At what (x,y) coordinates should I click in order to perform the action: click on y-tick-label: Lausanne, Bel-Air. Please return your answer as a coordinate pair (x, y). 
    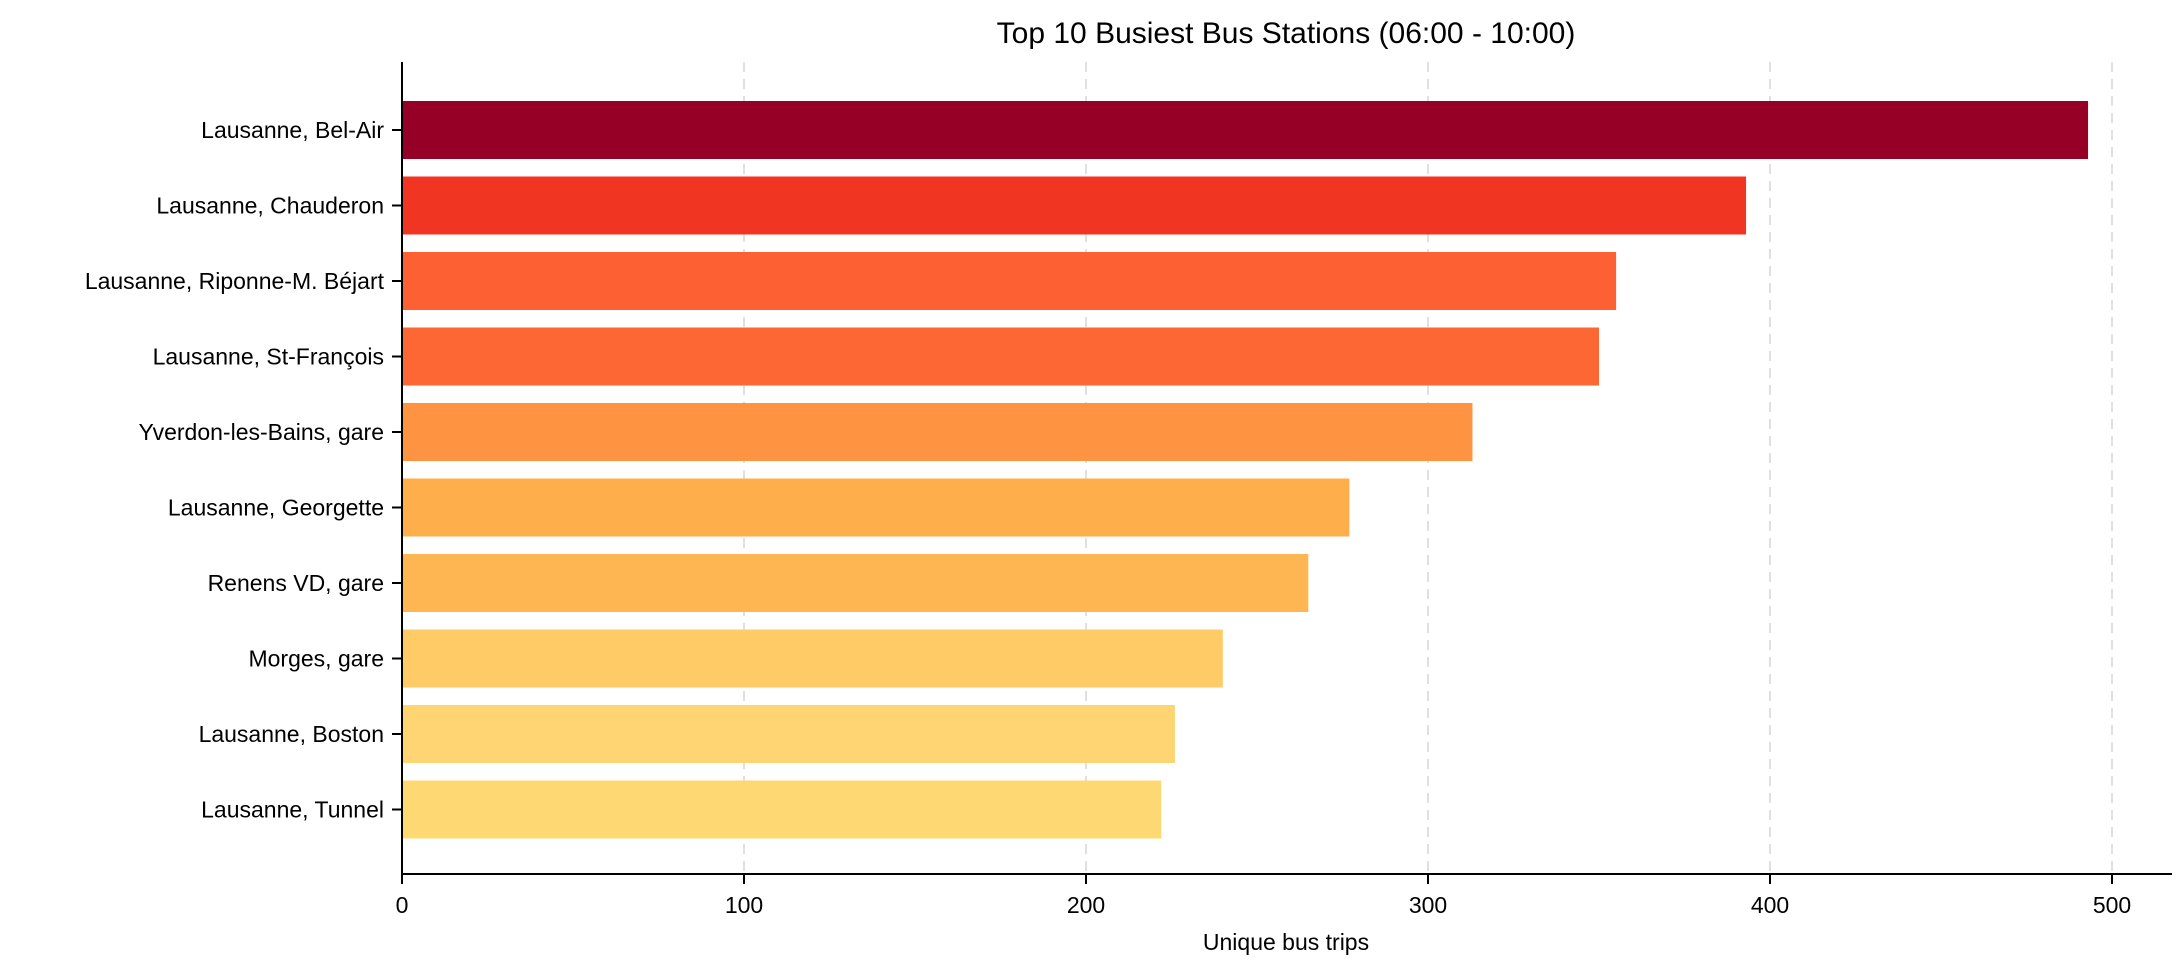
    Looking at the image, I should click on (292, 130).